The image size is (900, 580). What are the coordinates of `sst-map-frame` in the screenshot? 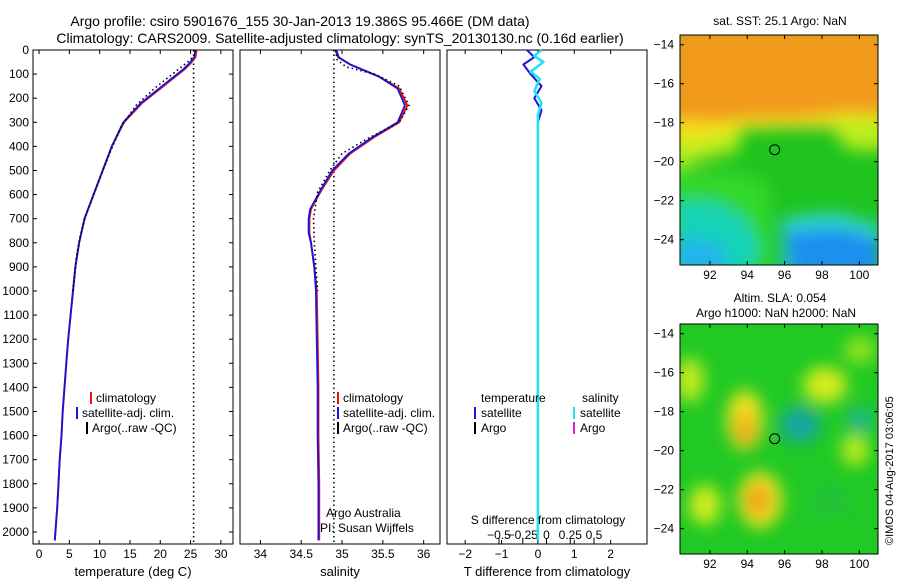 It's located at (779, 150).